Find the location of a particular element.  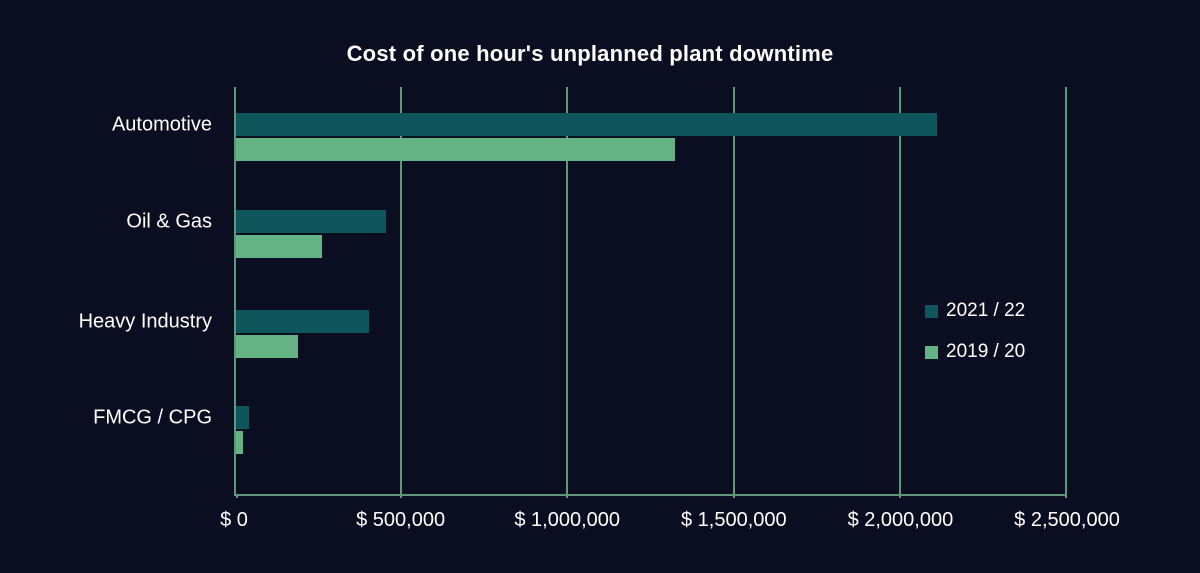

bar-group-fmcg-cpg is located at coordinates (651, 431).